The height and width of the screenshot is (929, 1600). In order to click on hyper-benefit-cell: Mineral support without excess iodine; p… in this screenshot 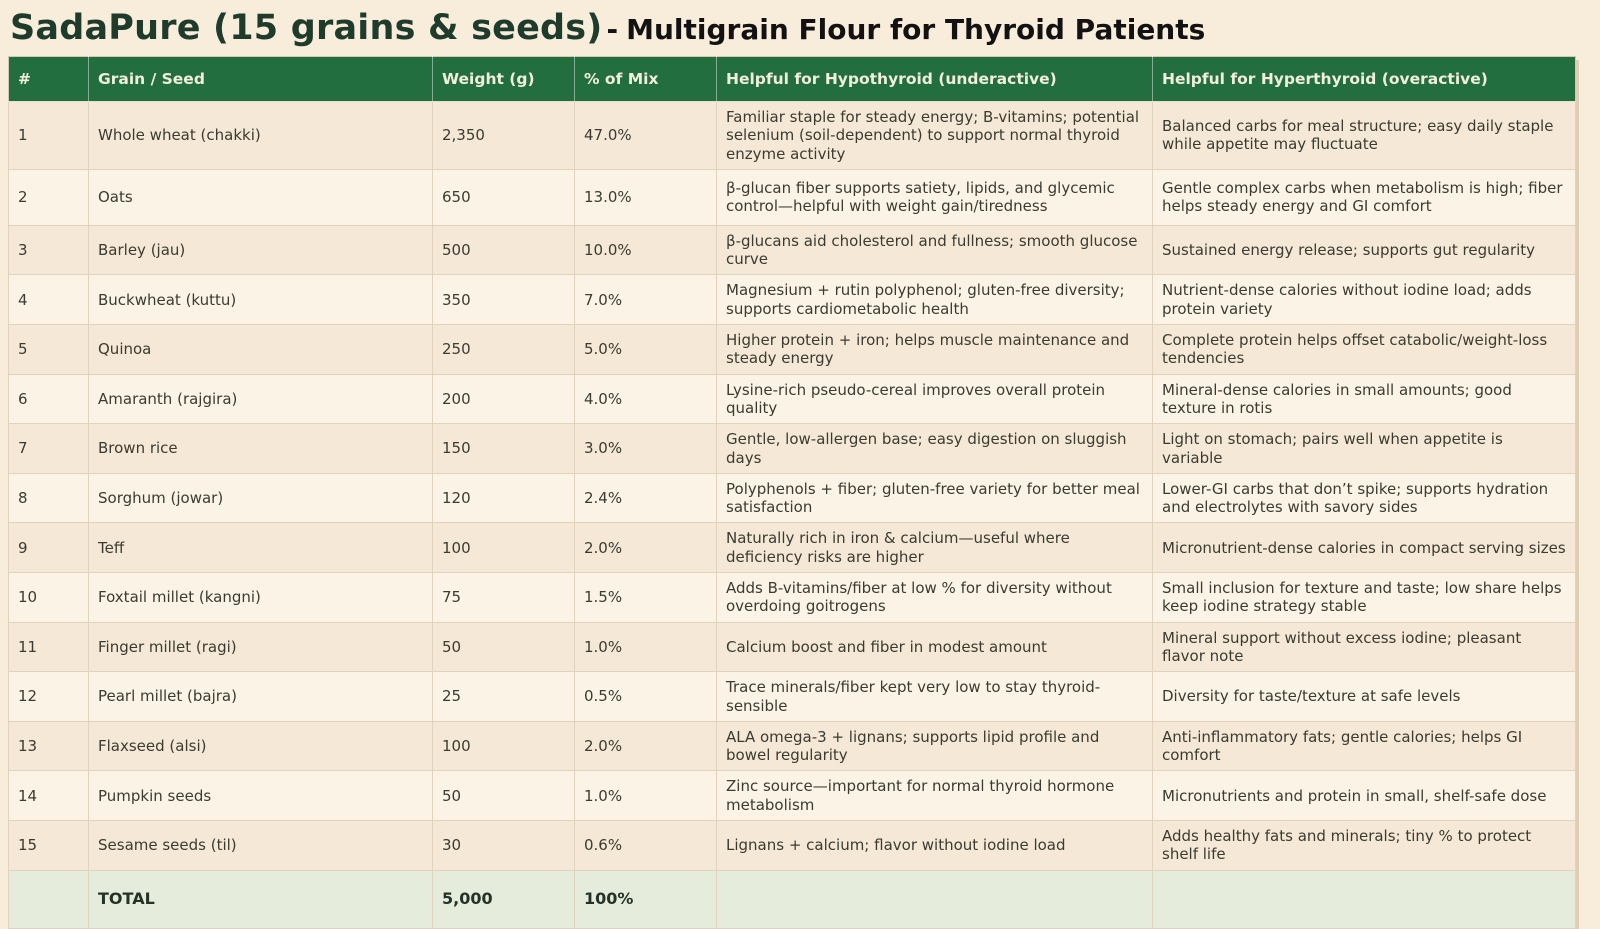, I will do `click(1364, 647)`.